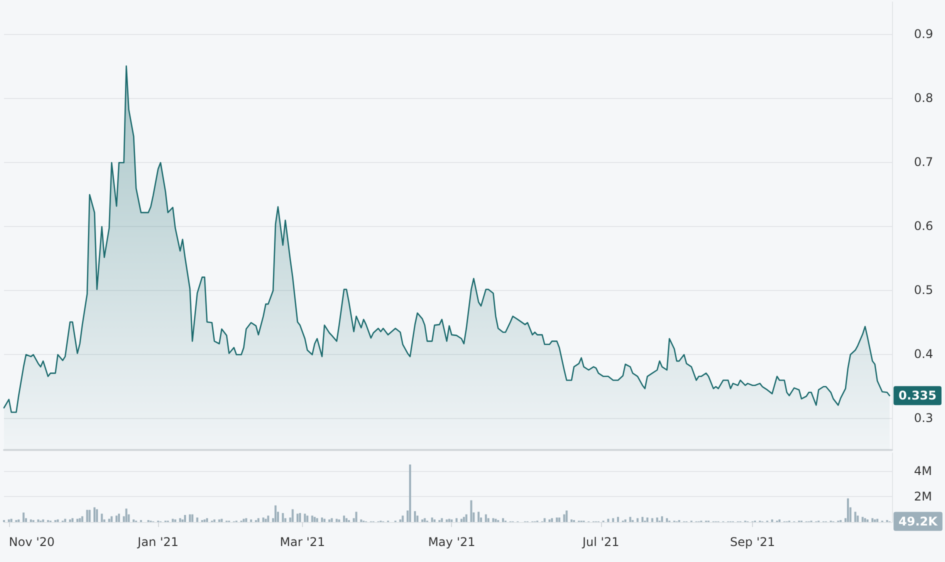 The height and width of the screenshot is (562, 945). I want to click on y-tick-label: 0.6, so click(924, 226).